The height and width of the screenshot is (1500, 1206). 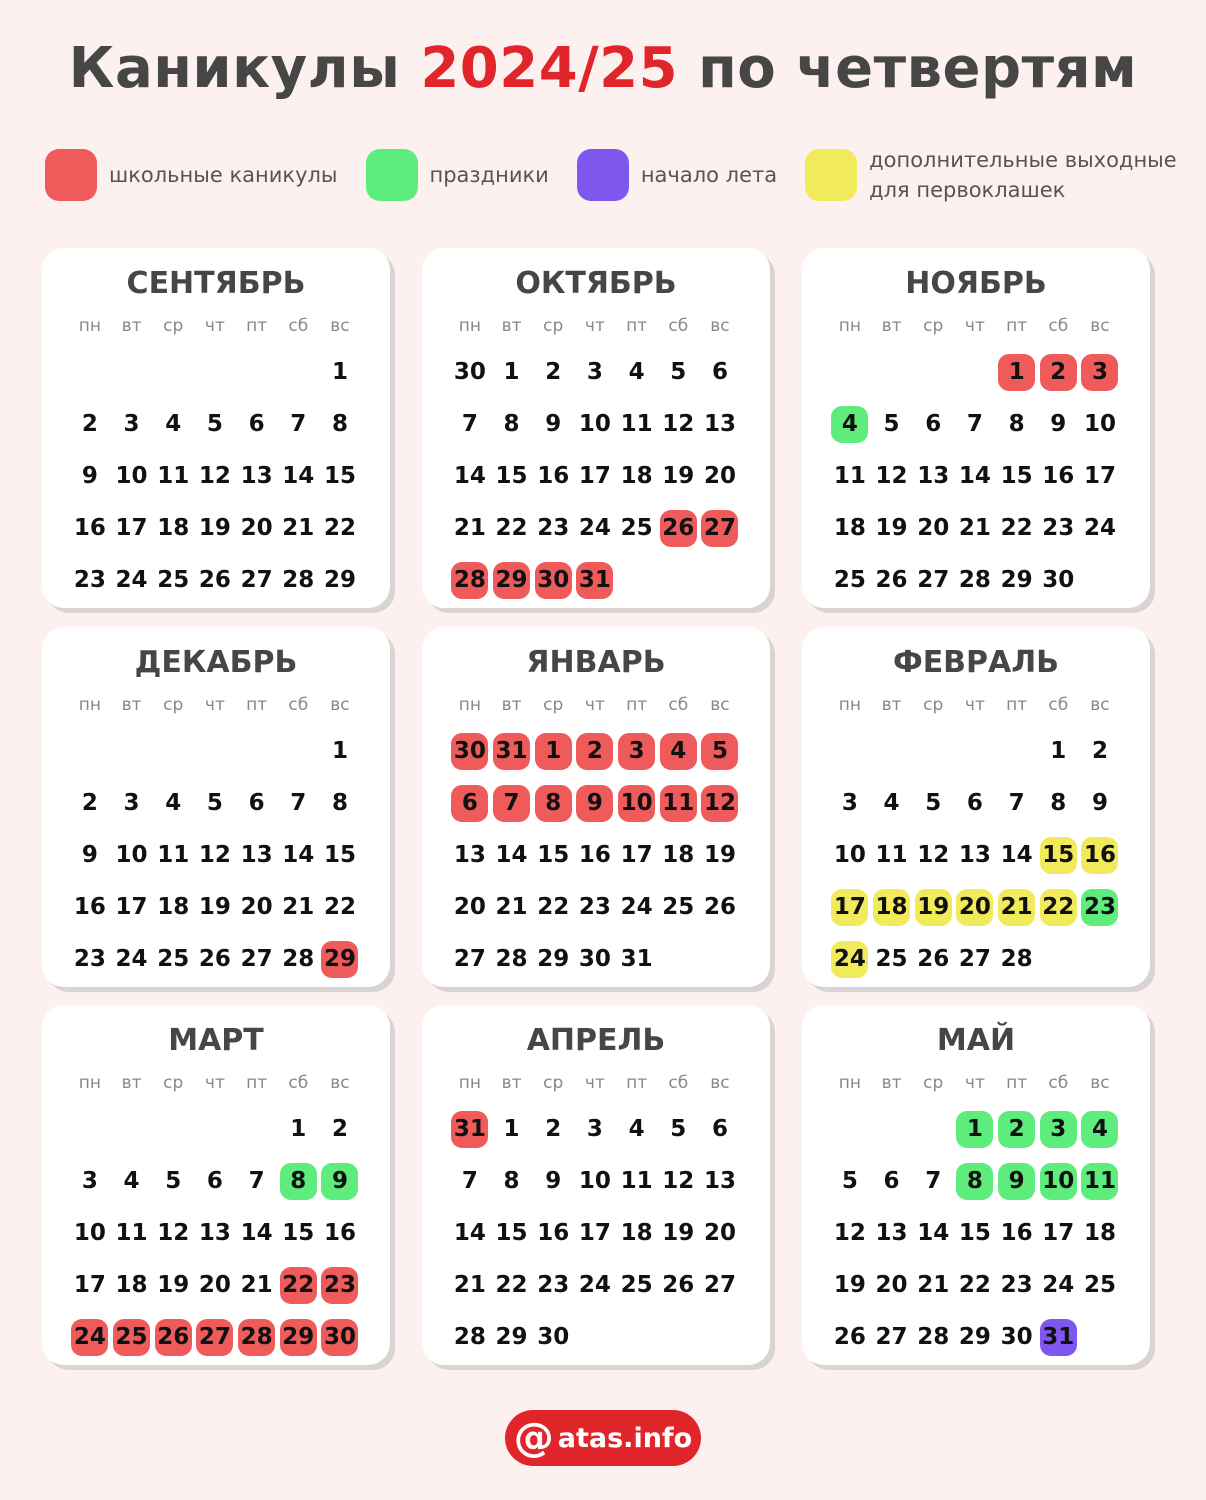 I want to click on day-cell: 4, so click(x=173, y=424).